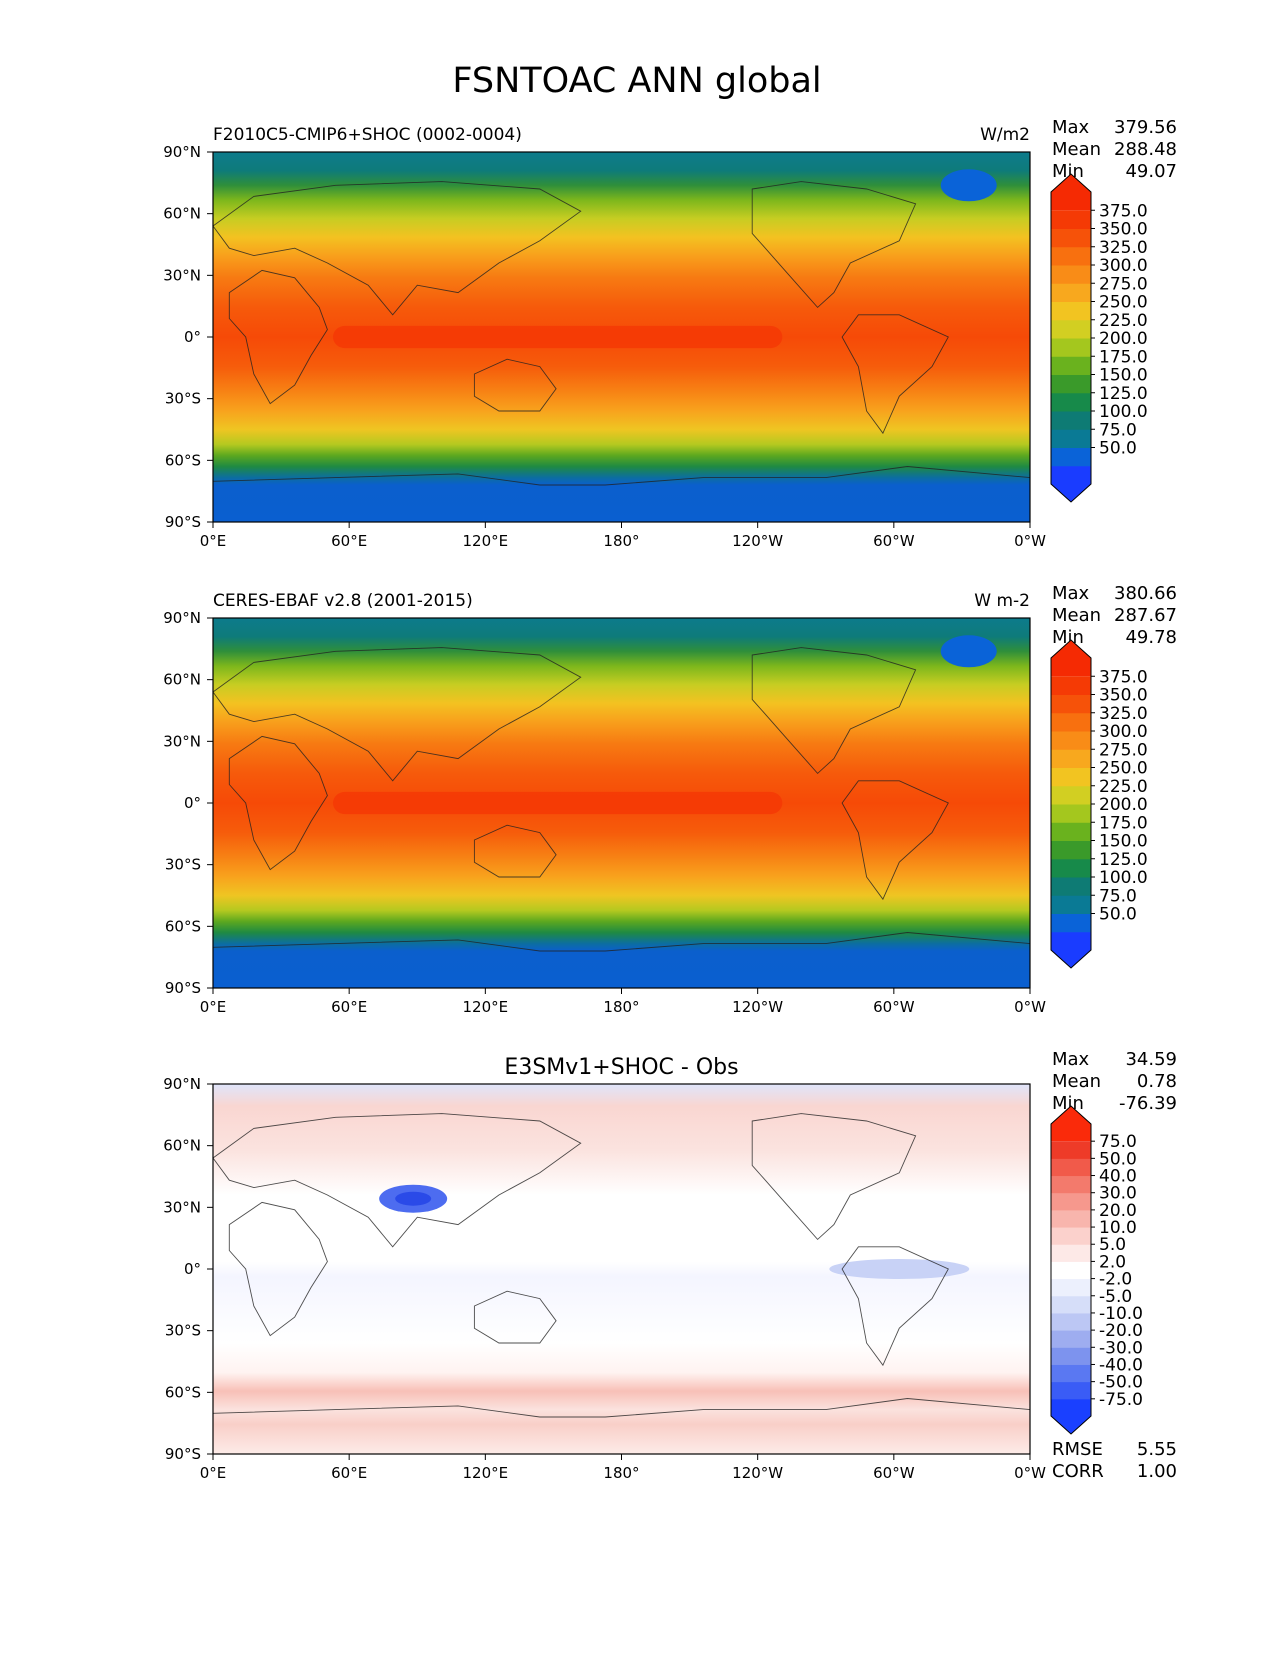  I want to click on stat-value-mean: 0.78, so click(1157, 1081).